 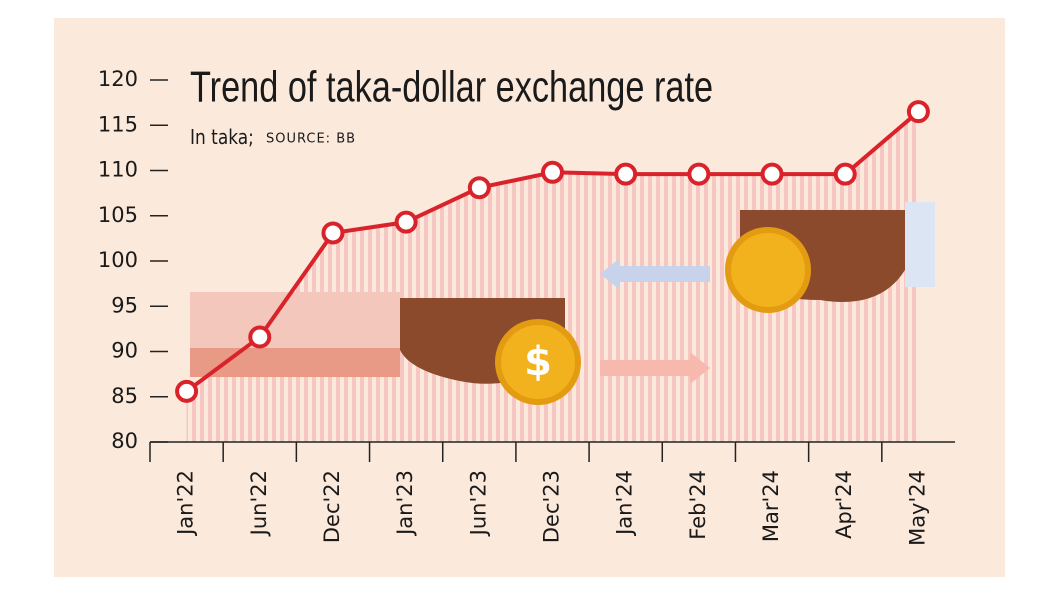 I want to click on chart-source: SOURCE: BB, so click(x=311, y=139).